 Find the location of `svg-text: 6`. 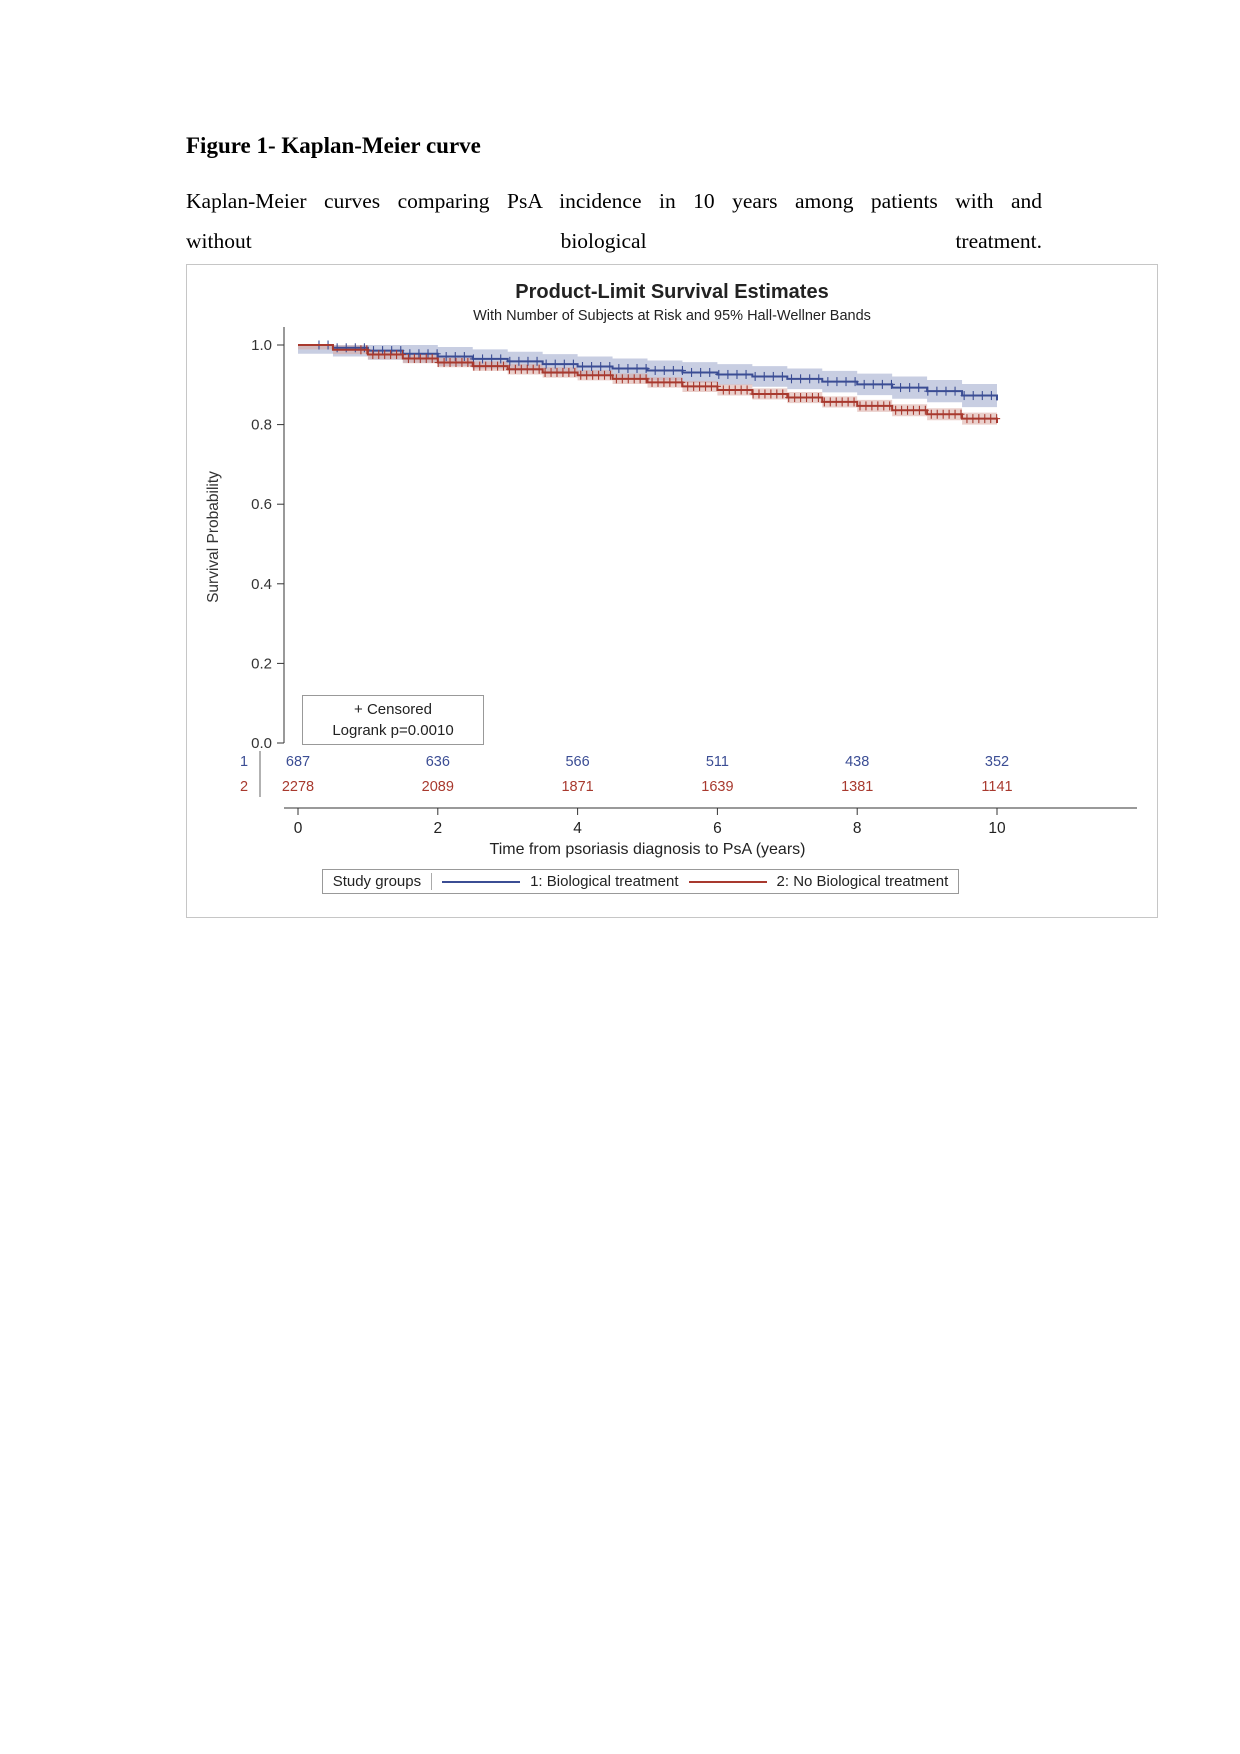

svg-text: 6 is located at coordinates (717, 828).